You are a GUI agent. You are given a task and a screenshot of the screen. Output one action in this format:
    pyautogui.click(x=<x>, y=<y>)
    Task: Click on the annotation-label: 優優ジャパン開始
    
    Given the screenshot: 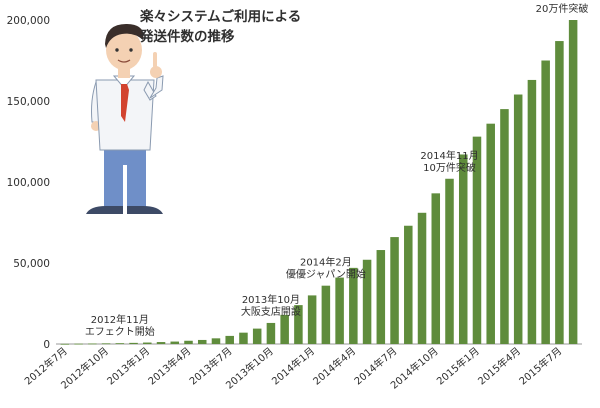 What is the action you would take?
    pyautogui.click(x=326, y=274)
    